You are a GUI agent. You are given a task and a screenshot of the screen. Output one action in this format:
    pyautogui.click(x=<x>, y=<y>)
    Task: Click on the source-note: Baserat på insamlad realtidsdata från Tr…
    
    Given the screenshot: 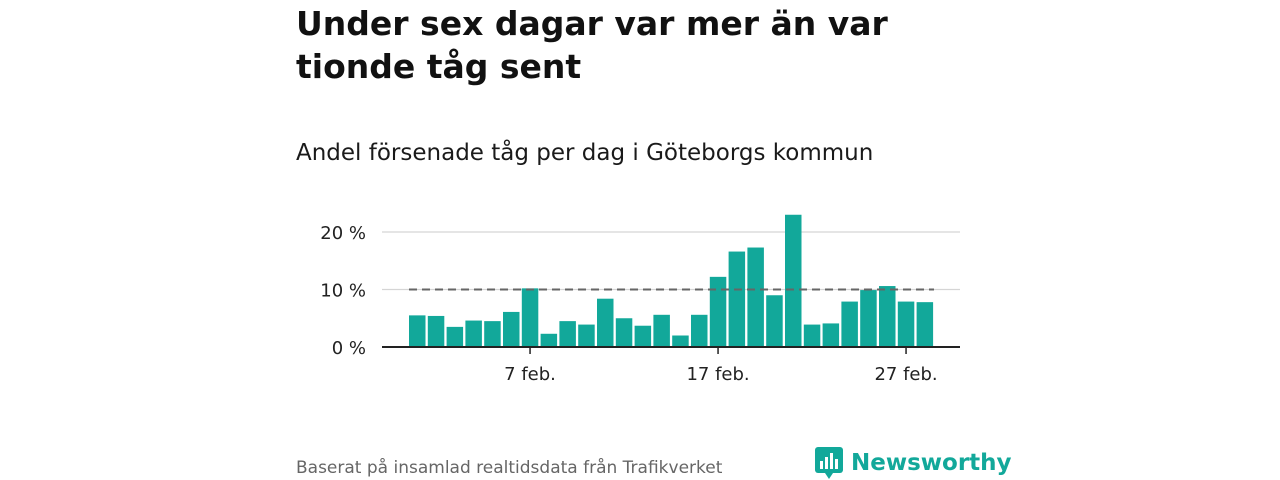 What is the action you would take?
    pyautogui.click(x=509, y=468)
    